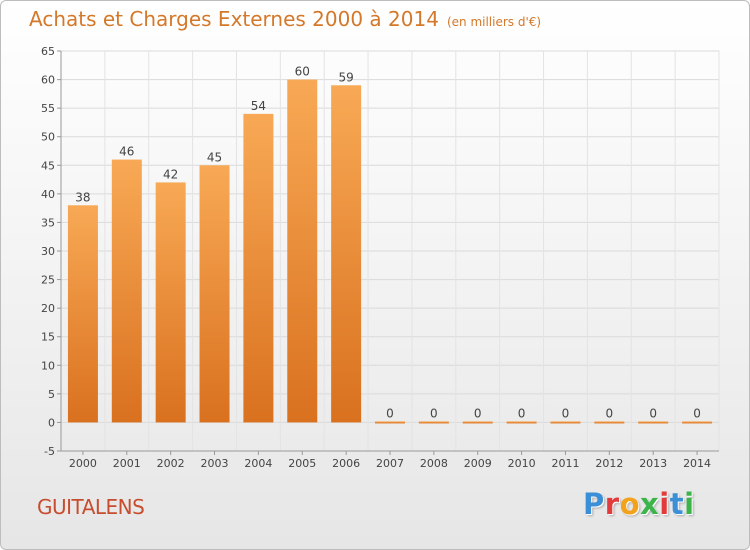 The height and width of the screenshot is (550, 750). What do you see at coordinates (51, 394) in the screenshot?
I see `y-tick-label: 5` at bounding box center [51, 394].